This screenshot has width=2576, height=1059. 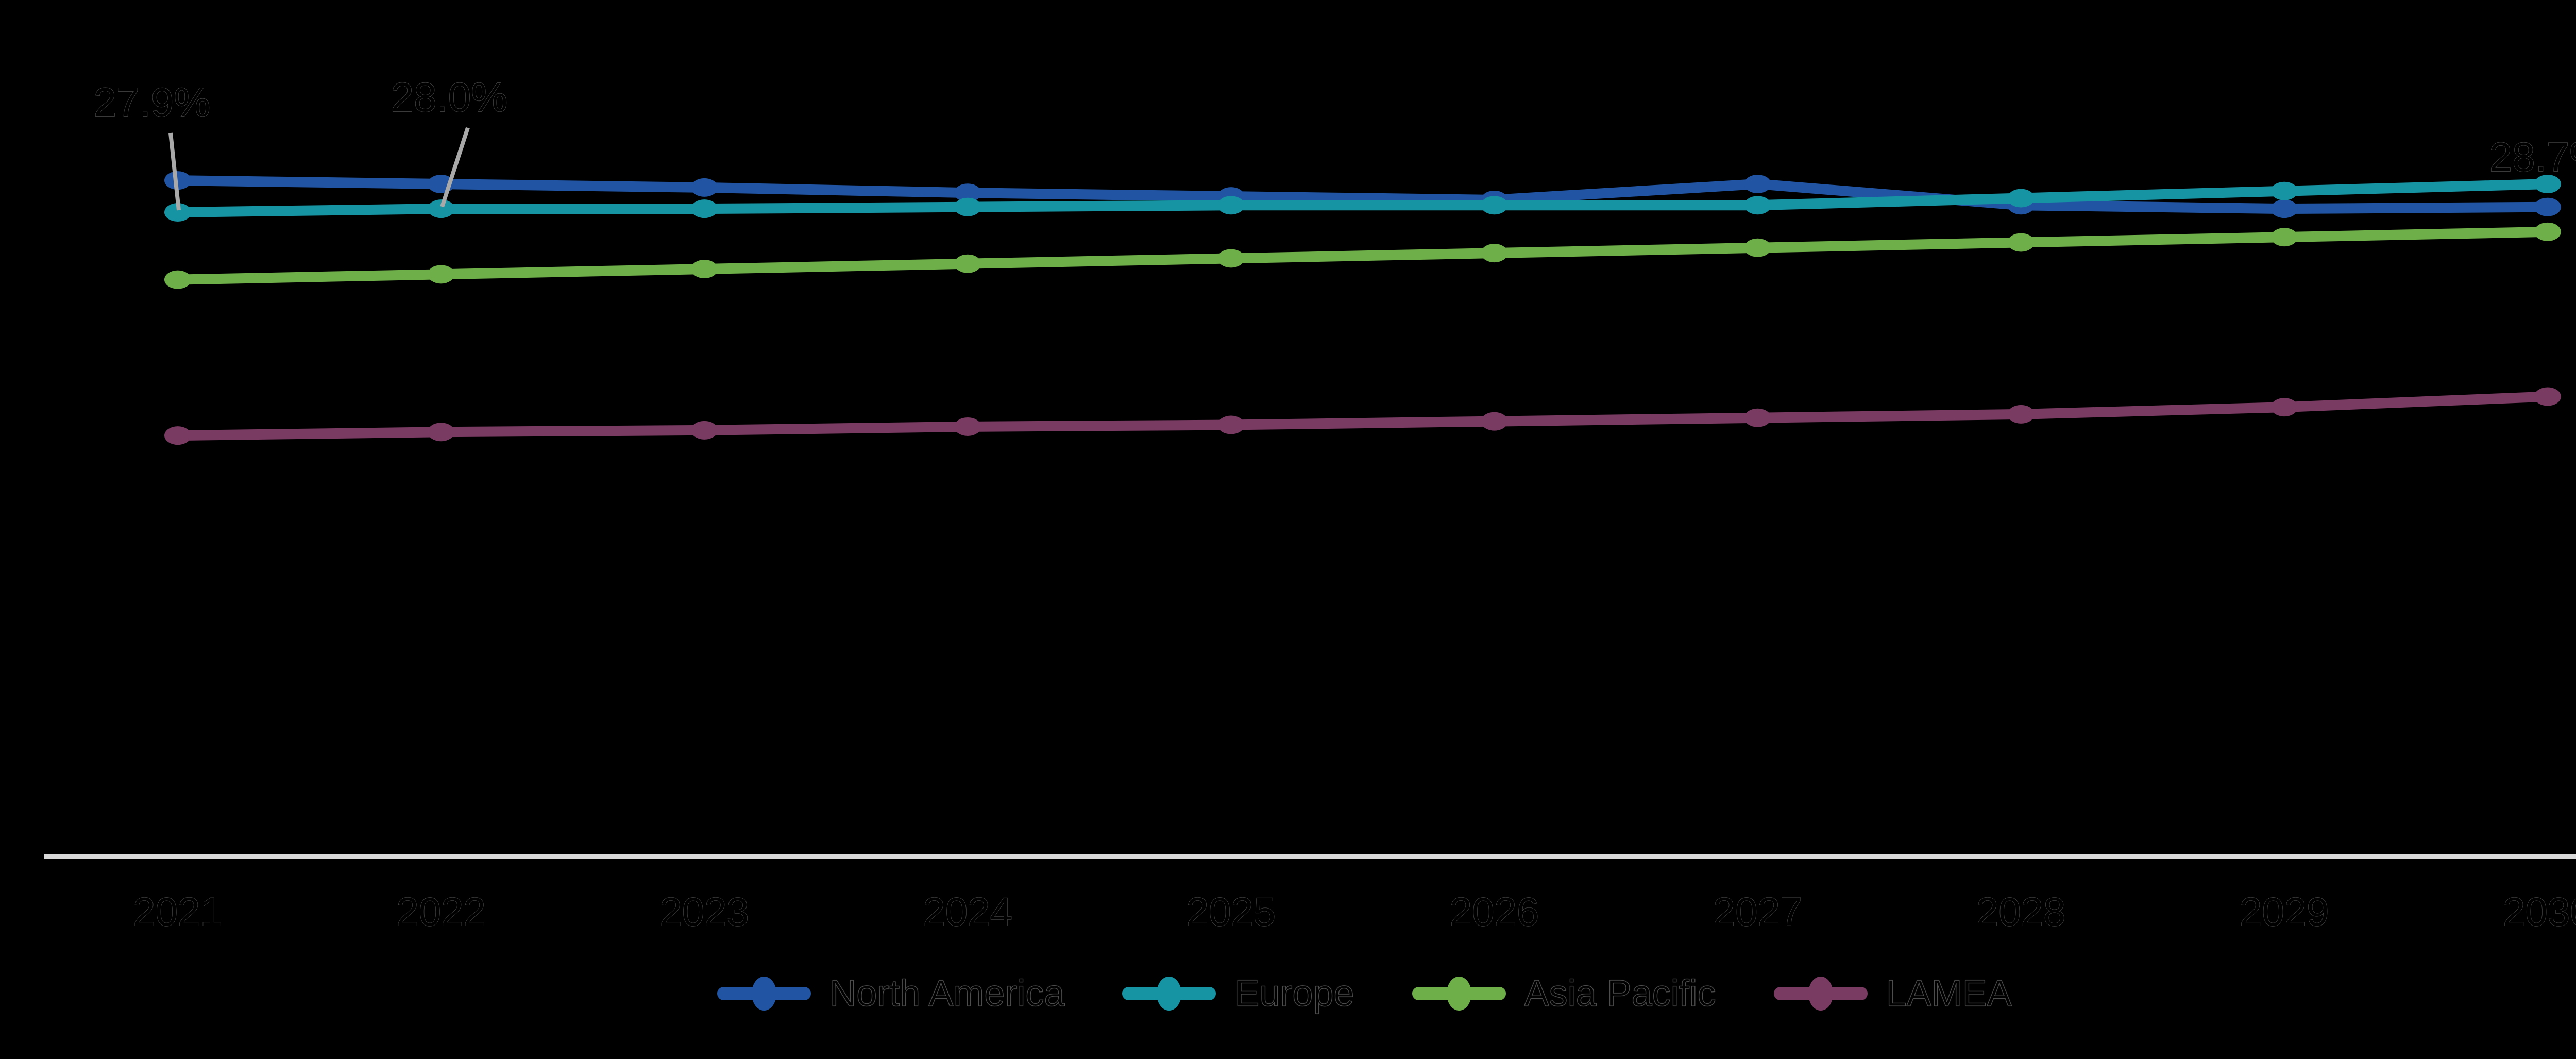 What do you see at coordinates (1294, 993) in the screenshot?
I see `legend-label: Europe` at bounding box center [1294, 993].